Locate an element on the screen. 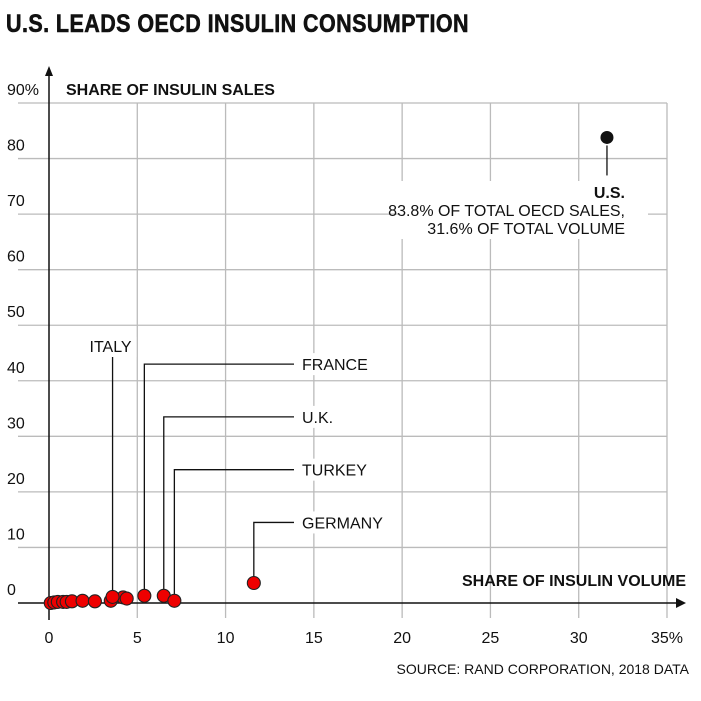 The height and width of the screenshot is (701, 701). uk-label: U.K. is located at coordinates (317, 418).